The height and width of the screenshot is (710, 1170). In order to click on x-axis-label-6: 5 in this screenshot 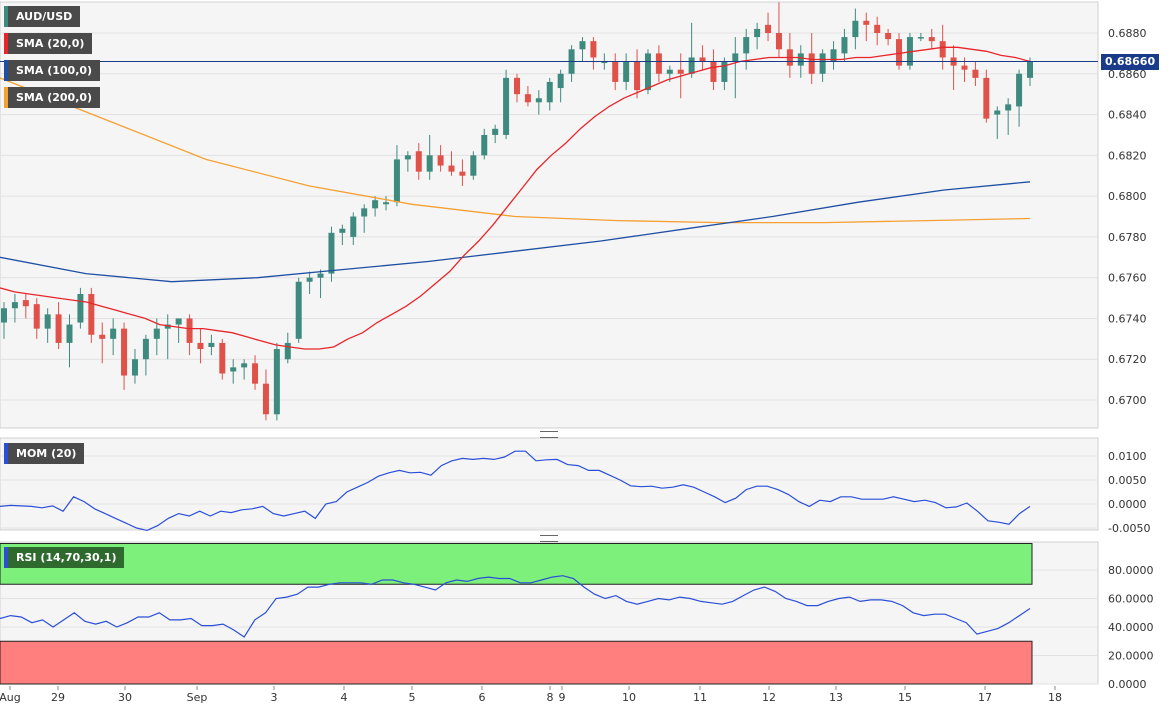, I will do `click(412, 697)`.